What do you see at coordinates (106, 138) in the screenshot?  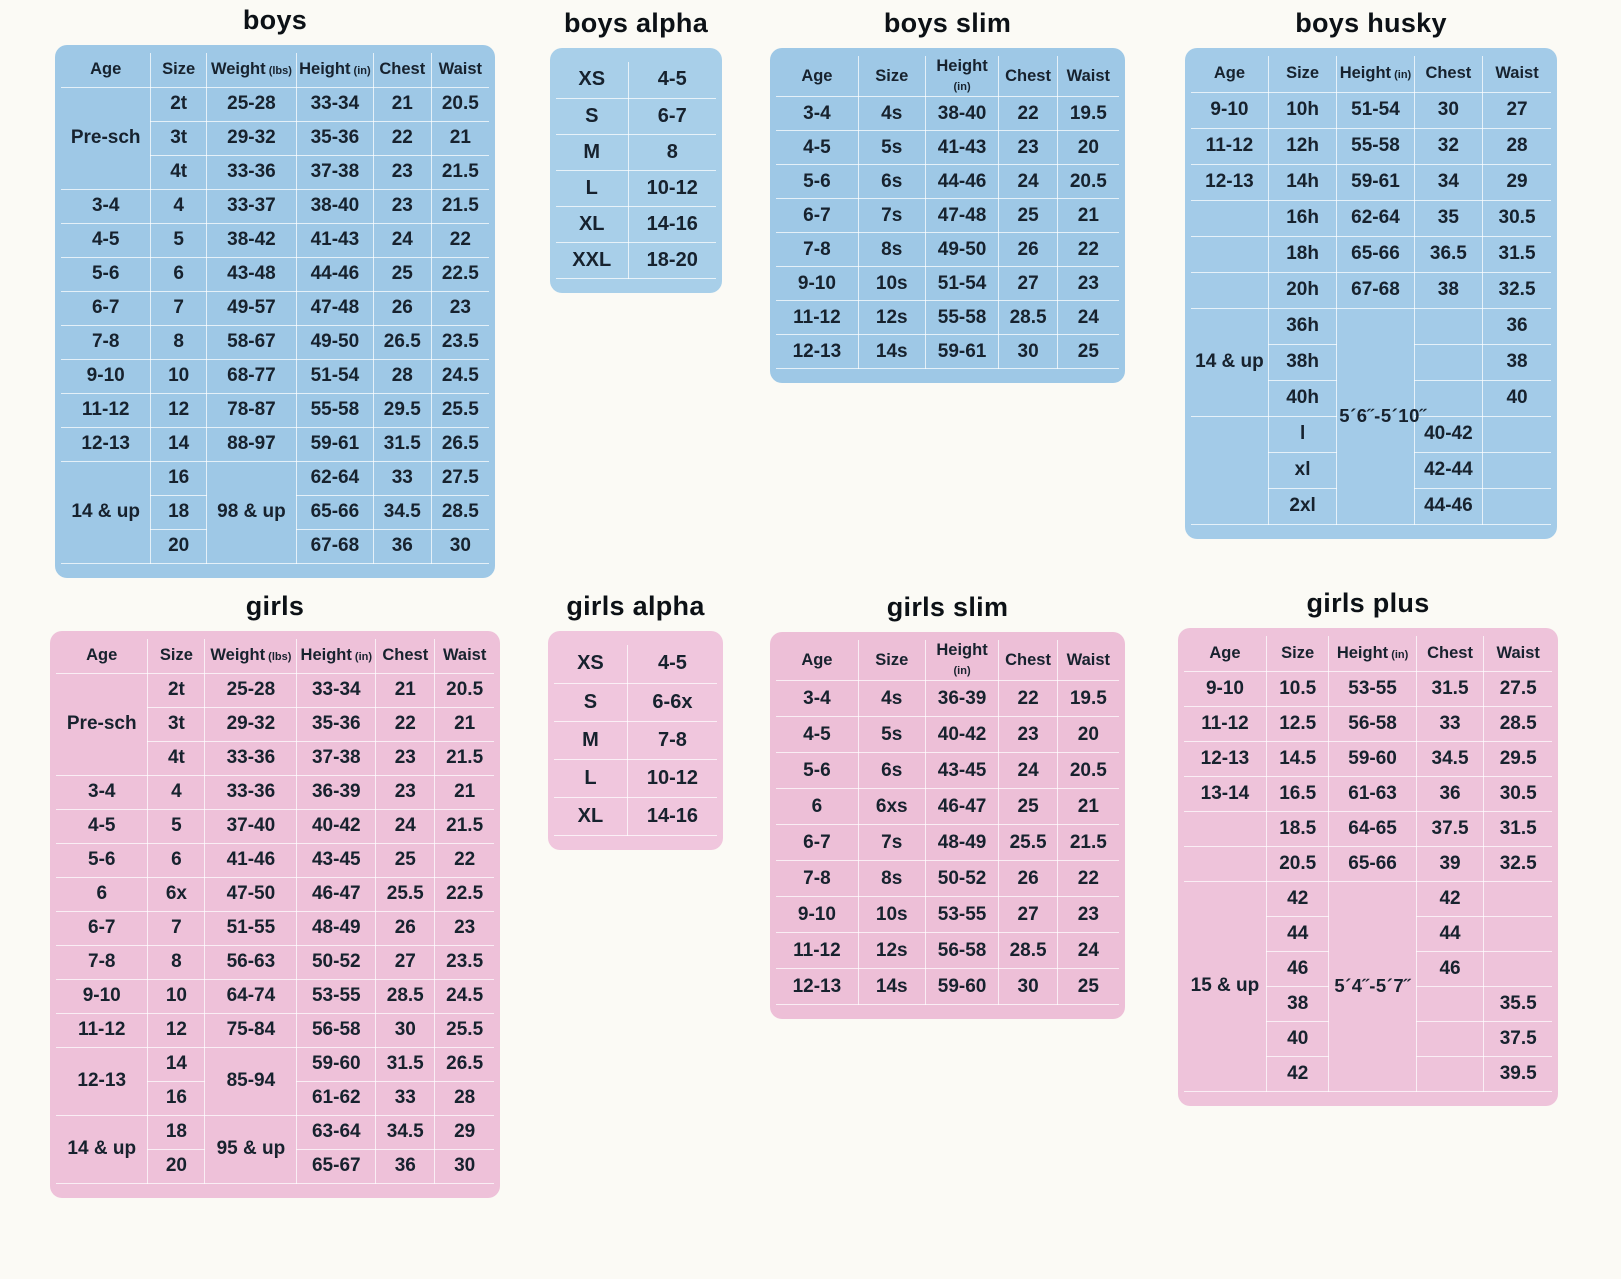 I see `table-cell: Pre-sch` at bounding box center [106, 138].